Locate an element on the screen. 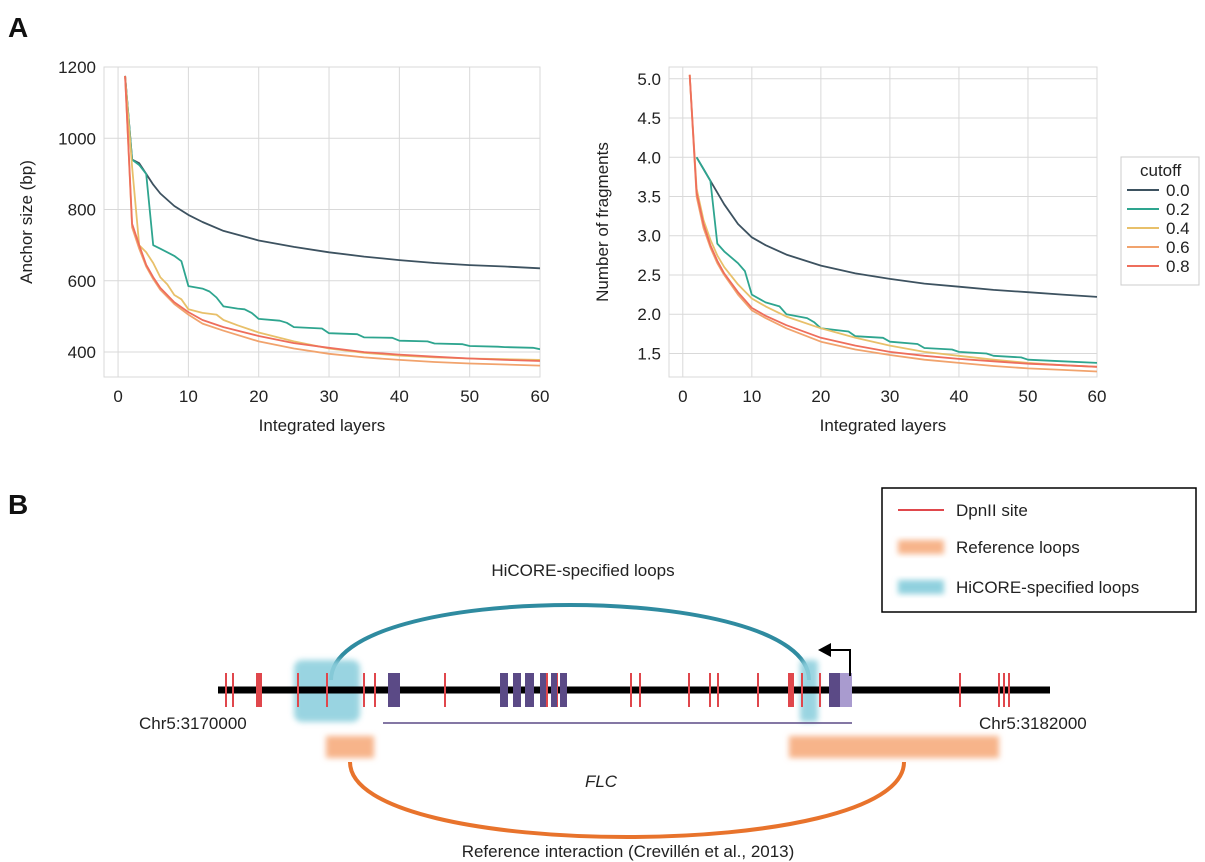  c1-xtick-label: 0 is located at coordinates (117, 396).